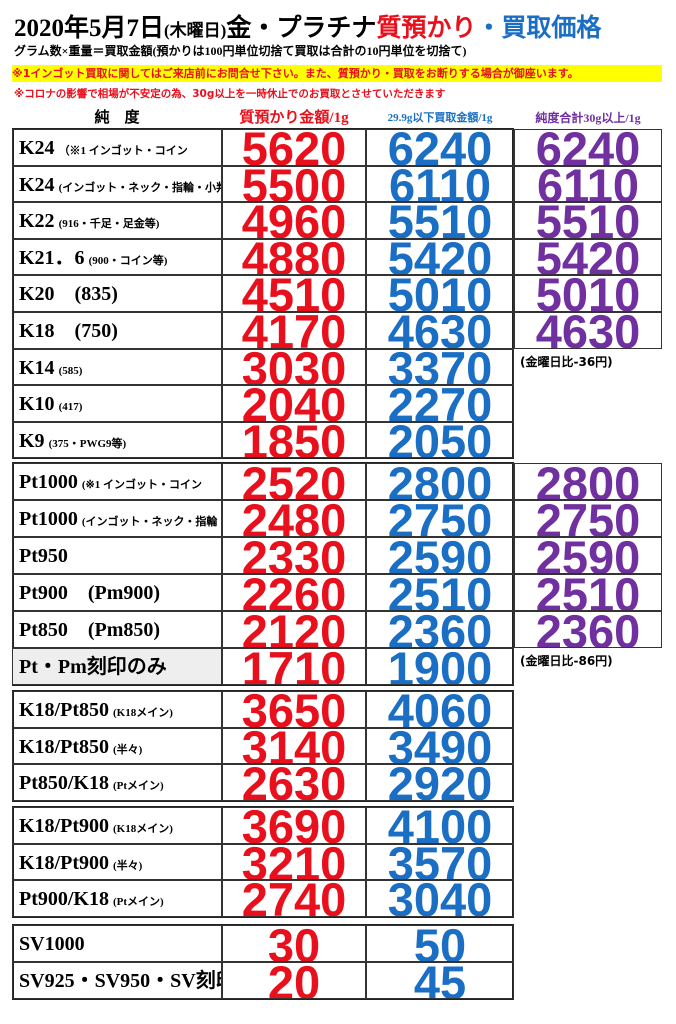 Image resolution: width=676 pixels, height=1024 pixels. What do you see at coordinates (294, 709) in the screenshot?
I see `price-cell: 3650` at bounding box center [294, 709].